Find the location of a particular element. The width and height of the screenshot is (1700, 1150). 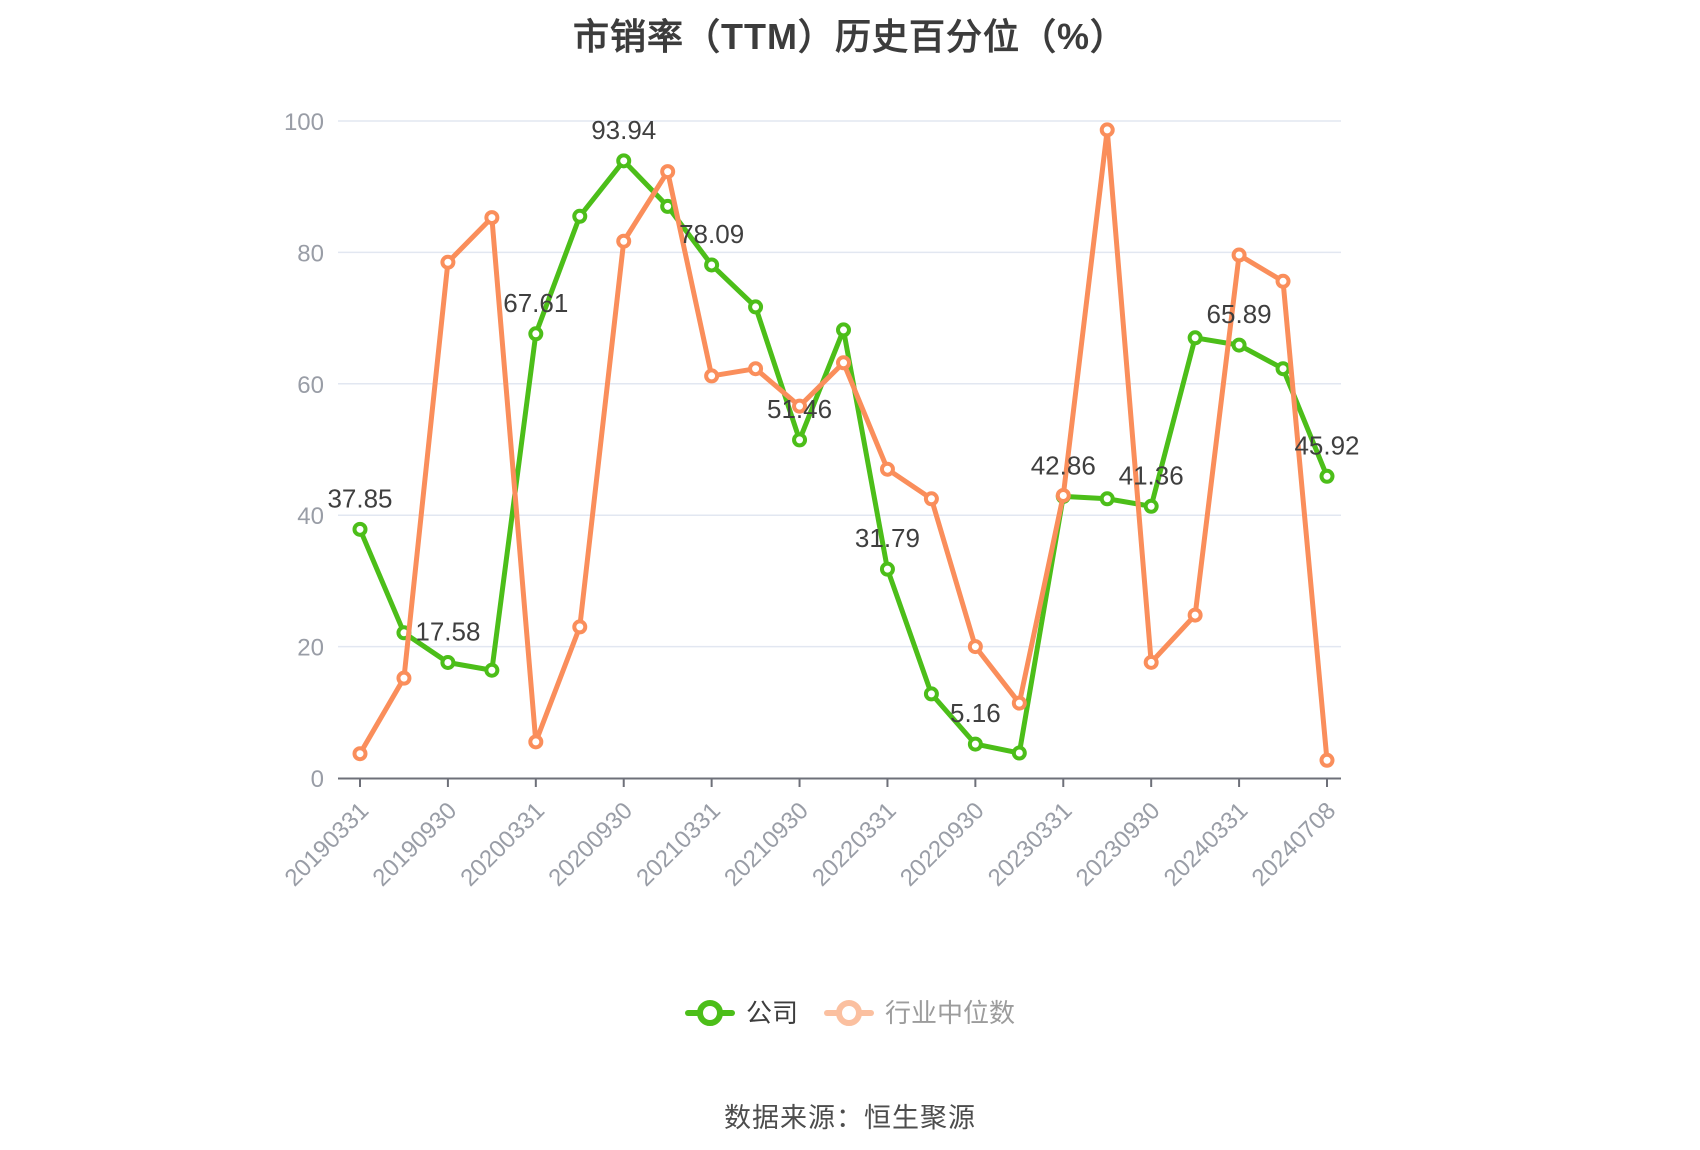

x-axis-tick-label: 20220930 is located at coordinates (942, 844).